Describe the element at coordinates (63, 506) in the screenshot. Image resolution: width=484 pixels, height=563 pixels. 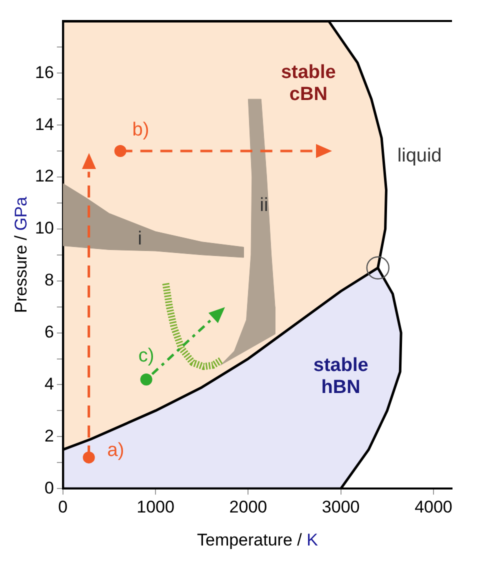
I see `x-tick-label: 0` at that location.